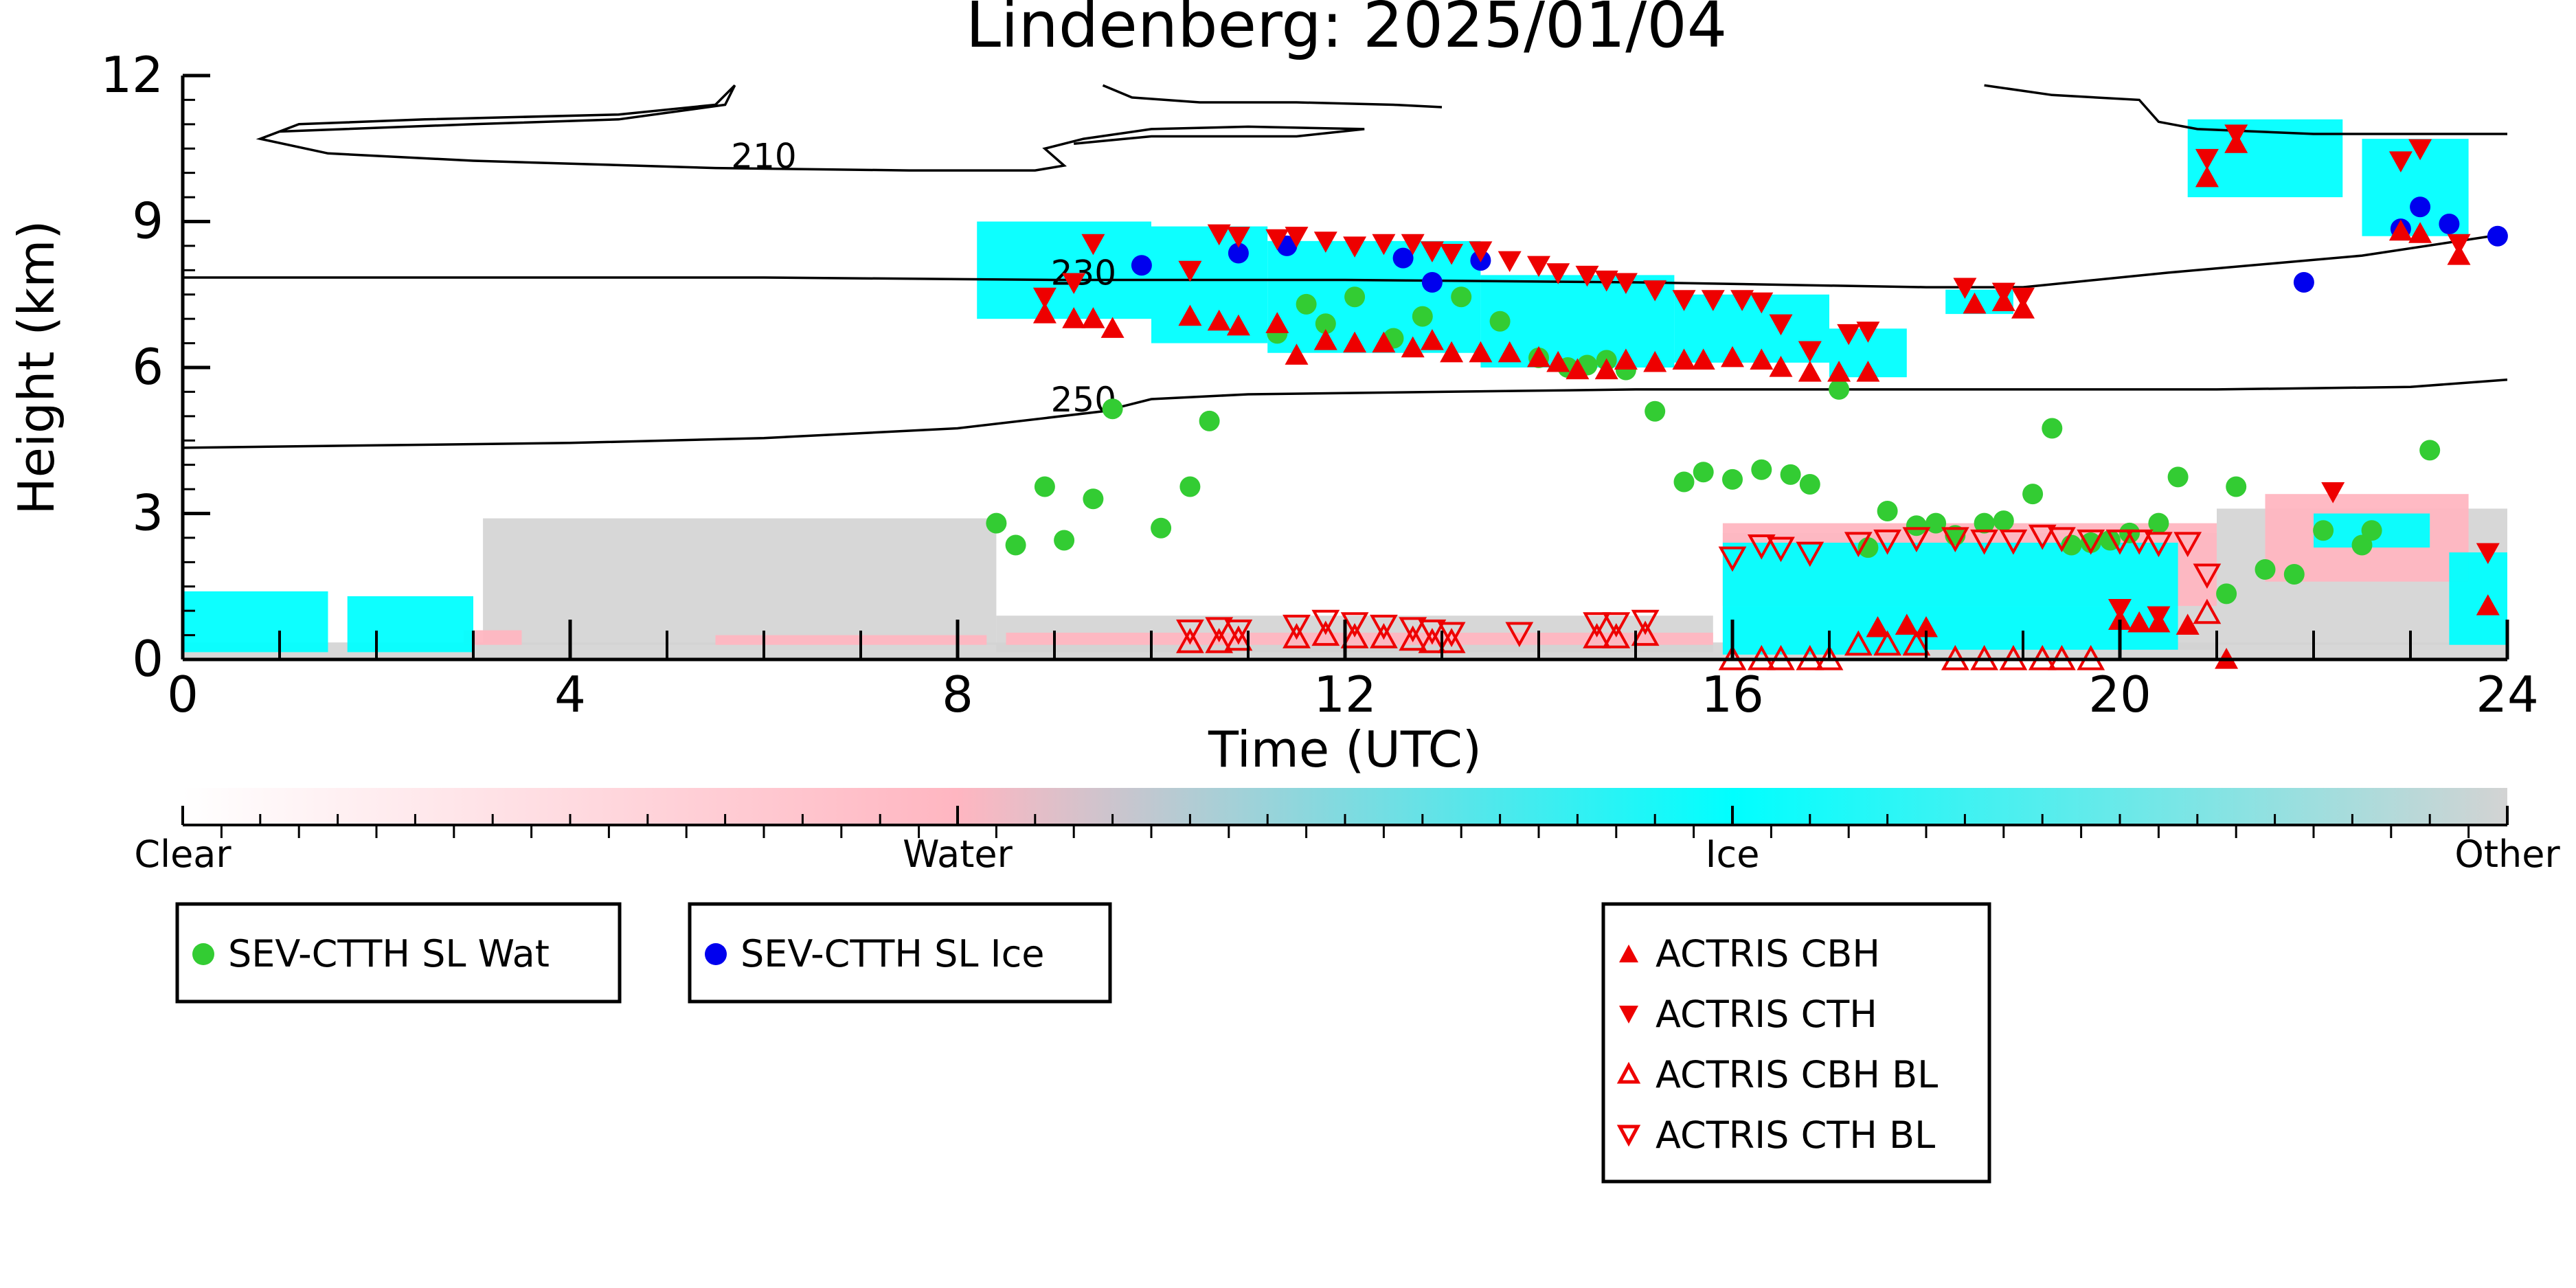 The height and width of the screenshot is (1288, 2576). What do you see at coordinates (763, 157) in the screenshot?
I see `contour-label-210: 210` at bounding box center [763, 157].